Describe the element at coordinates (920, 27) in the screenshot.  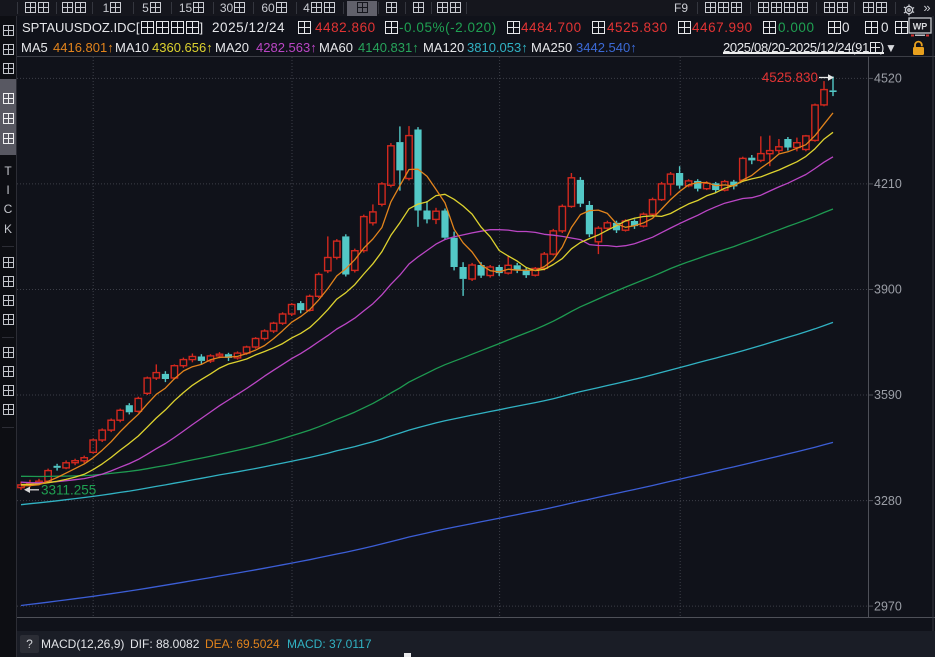
I see `svg-text: WP` at that location.